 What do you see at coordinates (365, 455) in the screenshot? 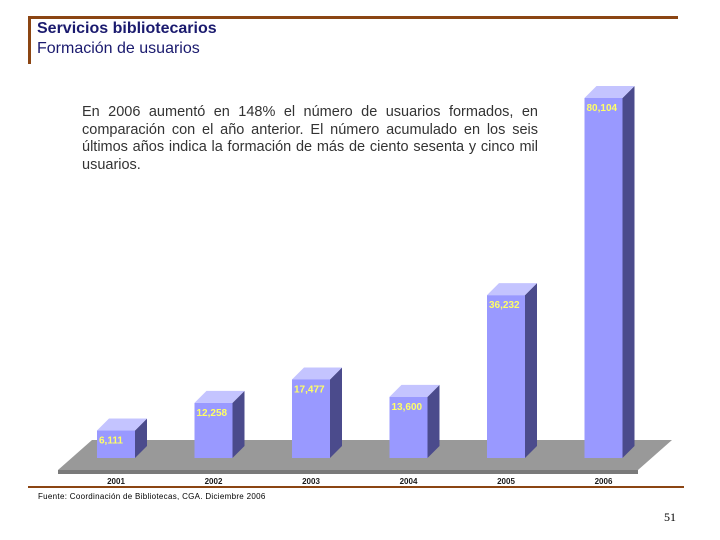
I see `chart-floor` at bounding box center [365, 455].